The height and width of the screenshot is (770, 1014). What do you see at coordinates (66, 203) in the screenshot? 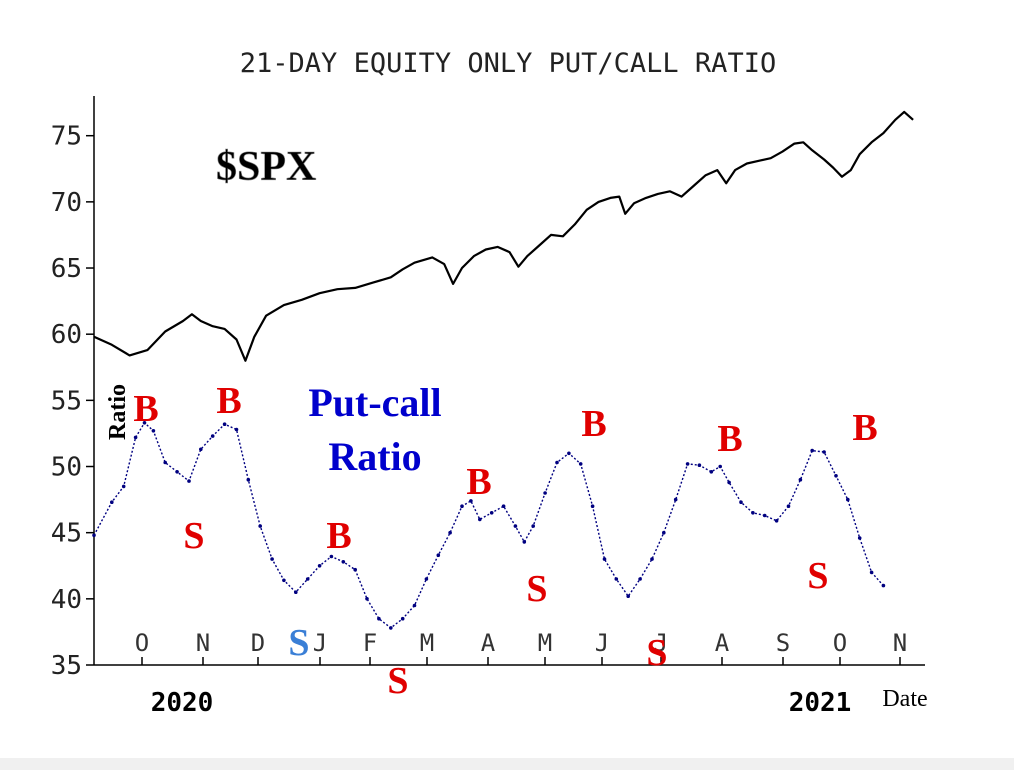
I see `y-tick-label: 70` at bounding box center [66, 203].